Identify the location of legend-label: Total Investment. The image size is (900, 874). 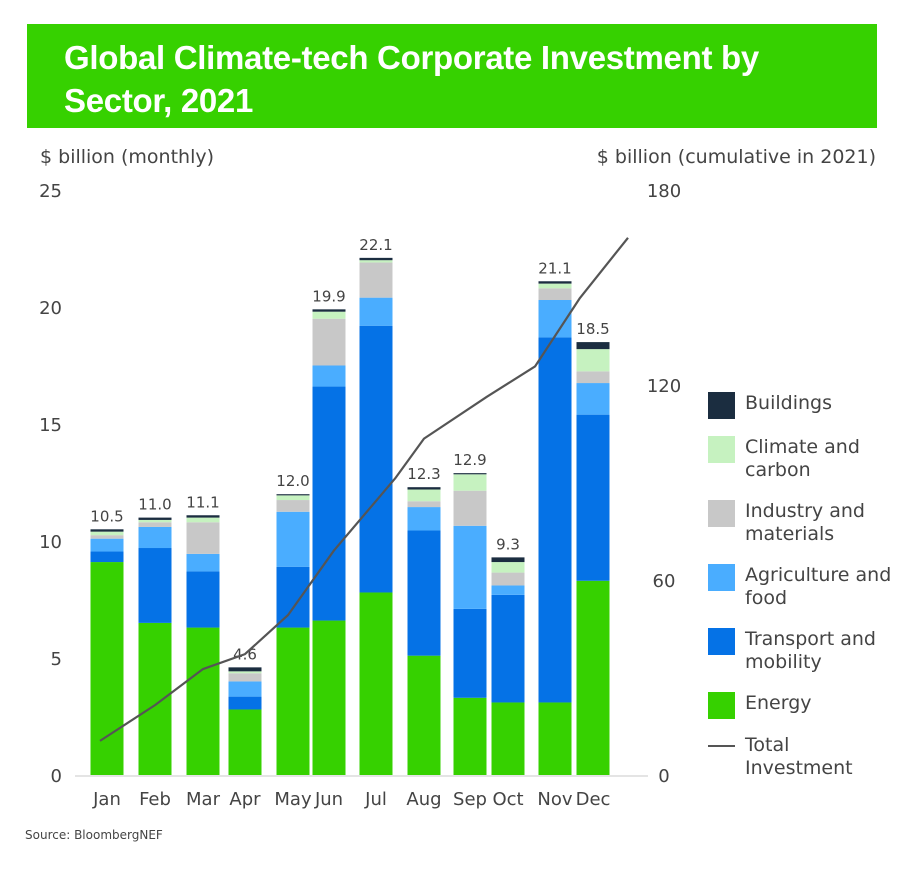
(799, 756).